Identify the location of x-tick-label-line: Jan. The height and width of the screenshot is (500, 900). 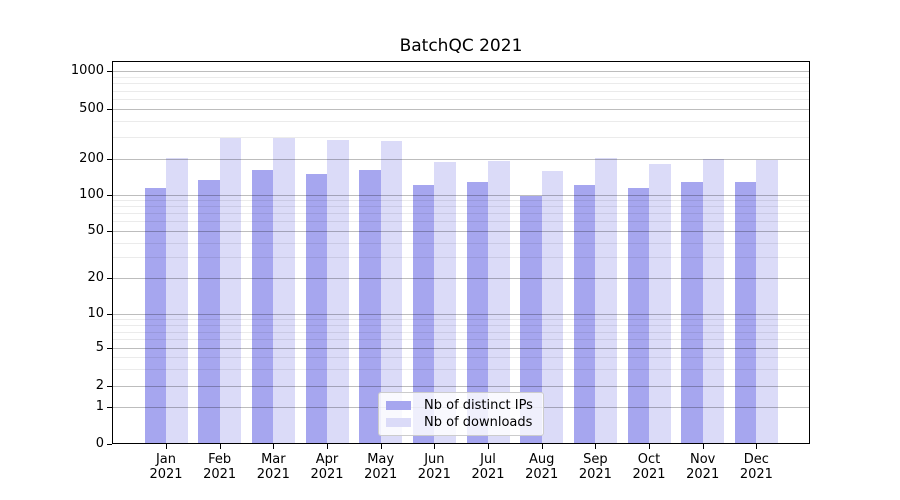
(166, 459).